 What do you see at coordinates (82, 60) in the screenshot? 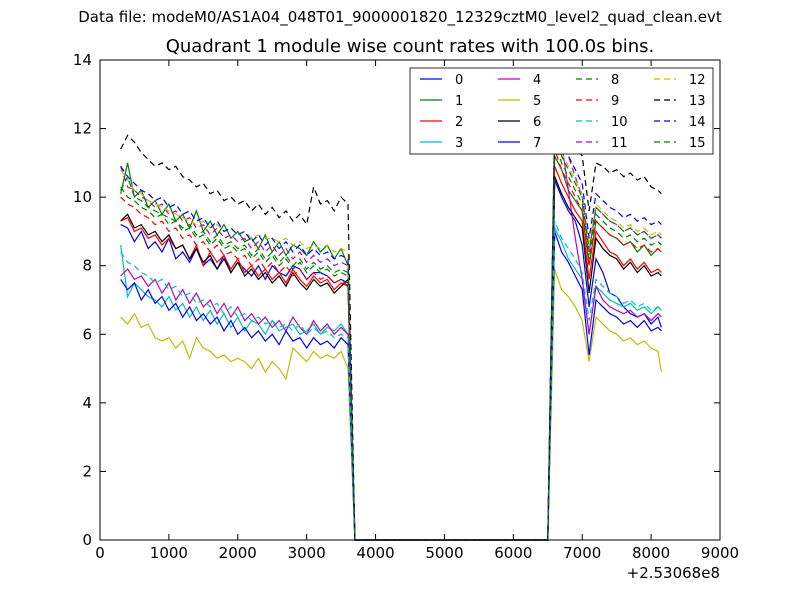
I see `y-tick-label: 14` at bounding box center [82, 60].